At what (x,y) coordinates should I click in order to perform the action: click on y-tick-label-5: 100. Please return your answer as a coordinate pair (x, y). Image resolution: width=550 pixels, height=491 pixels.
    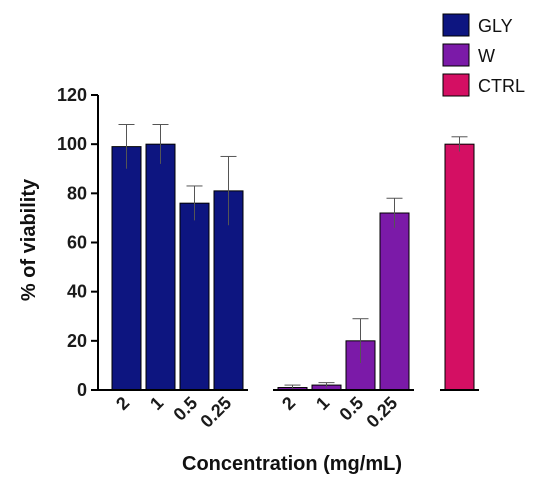
    Looking at the image, I should click on (72, 144).